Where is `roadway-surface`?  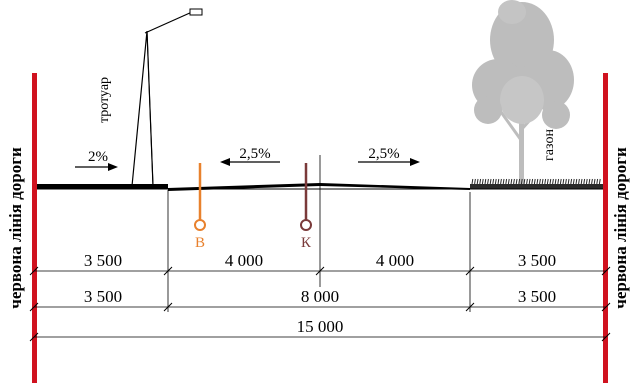 roadway-surface is located at coordinates (319, 187).